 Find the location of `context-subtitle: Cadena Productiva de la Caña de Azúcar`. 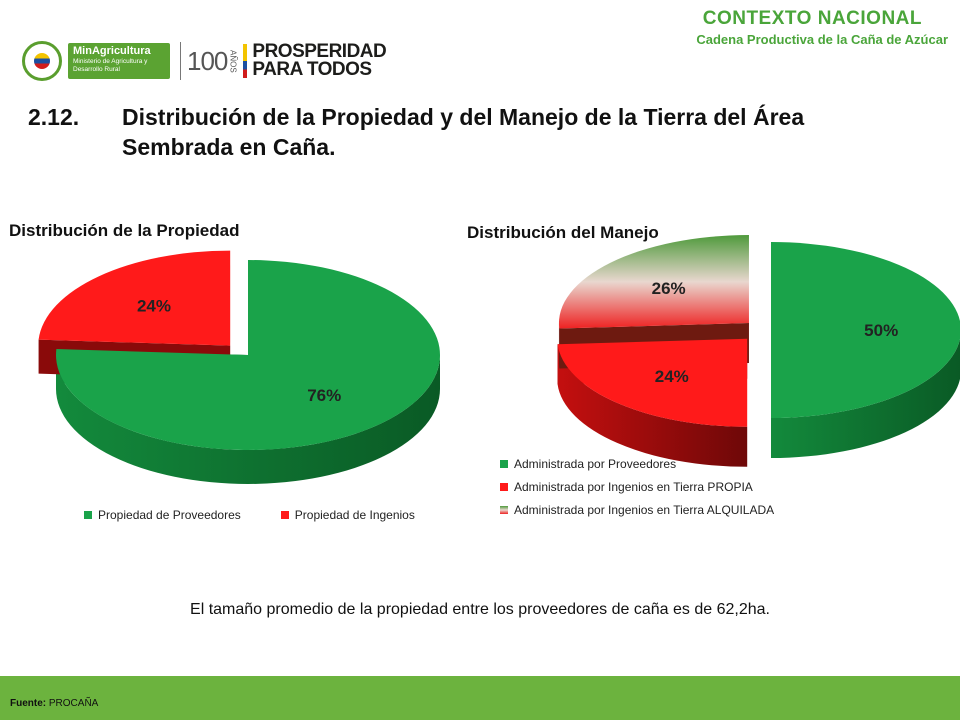

context-subtitle: Cadena Productiva de la Caña de Azúcar is located at coordinates (822, 39).